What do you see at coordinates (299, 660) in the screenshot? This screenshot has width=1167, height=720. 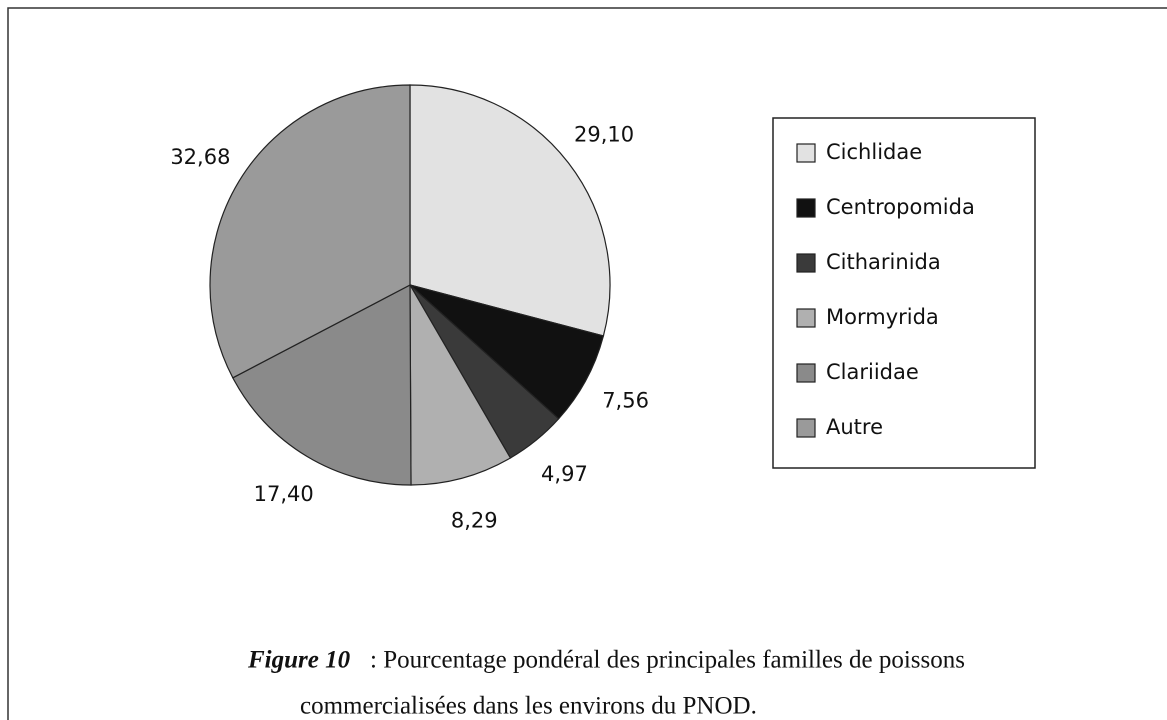 I see `caption-label: Figure 10` at bounding box center [299, 660].